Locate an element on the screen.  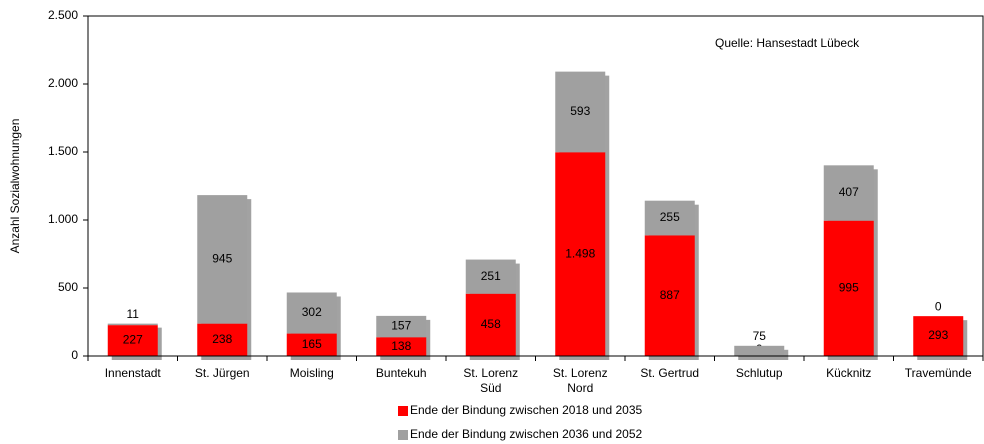
x-tick-label: Innenstadt is located at coordinates (133, 373).